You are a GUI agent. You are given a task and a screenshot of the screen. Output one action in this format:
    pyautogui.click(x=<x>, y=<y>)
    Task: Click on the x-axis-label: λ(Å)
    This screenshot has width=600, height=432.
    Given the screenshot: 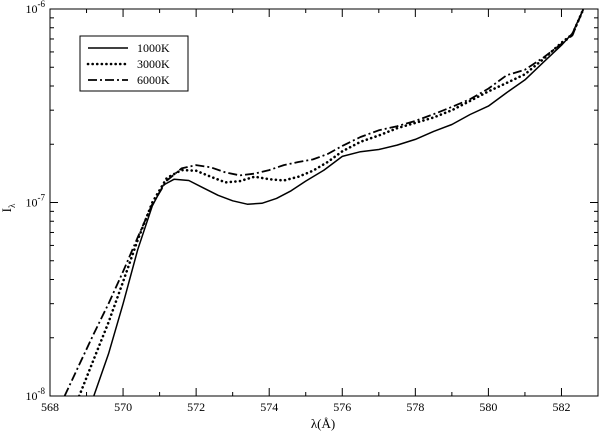 What is the action you would take?
    pyautogui.click(x=323, y=423)
    